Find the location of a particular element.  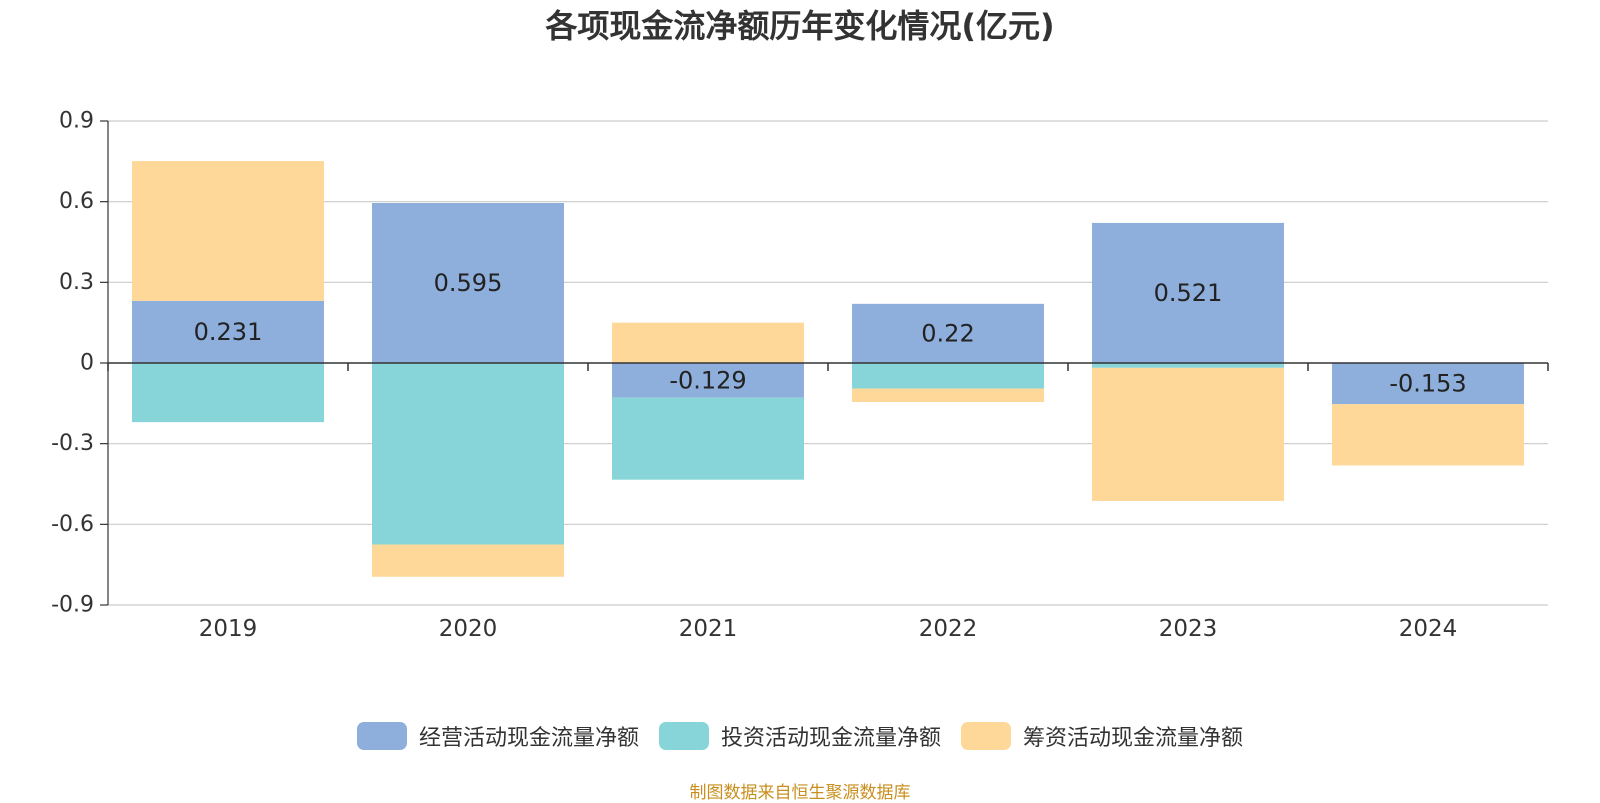

data-label: -0.129 is located at coordinates (707, 380).